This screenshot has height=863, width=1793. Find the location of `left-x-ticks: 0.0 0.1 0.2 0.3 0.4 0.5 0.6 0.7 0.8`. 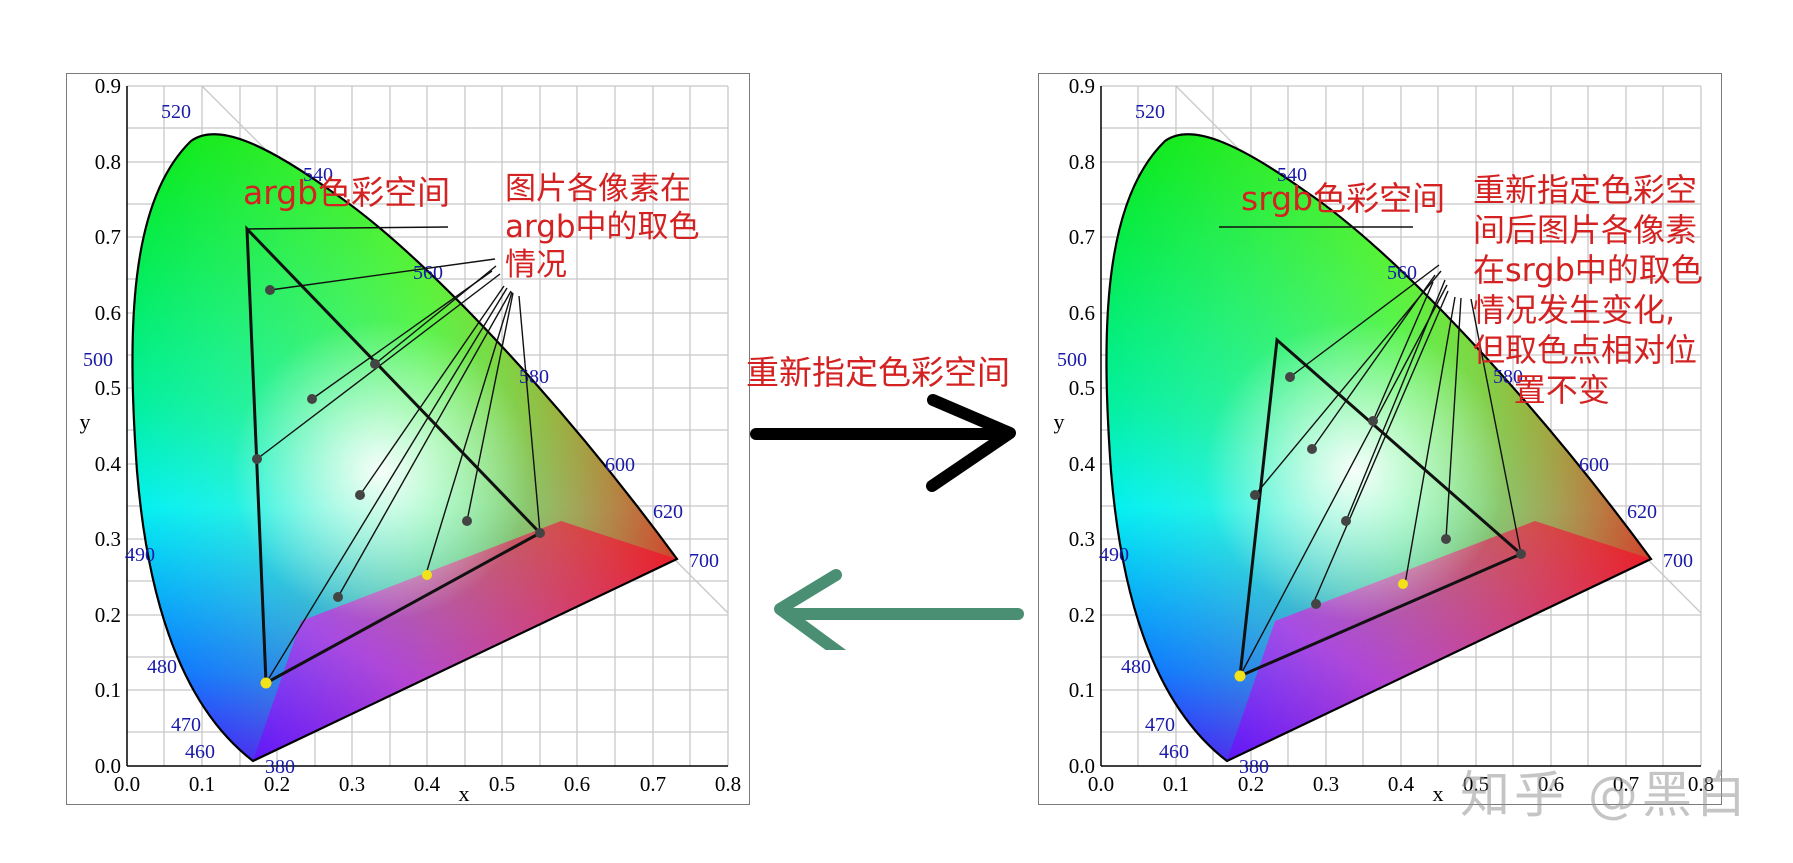

left-x-ticks: 0.0 0.1 0.2 0.3 0.4 0.5 0.6 0.7 0.8 is located at coordinates (427, 784).